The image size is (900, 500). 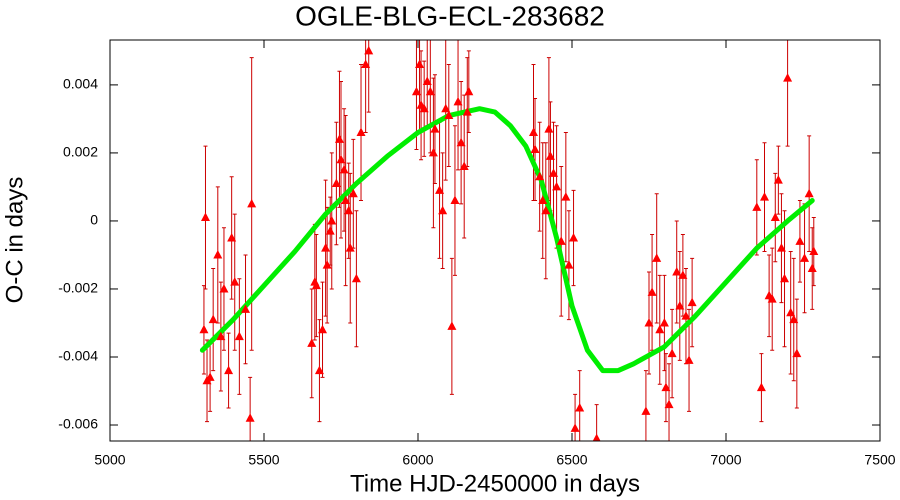 What do you see at coordinates (78, 288) in the screenshot?
I see `y-tick-label: -0.002` at bounding box center [78, 288].